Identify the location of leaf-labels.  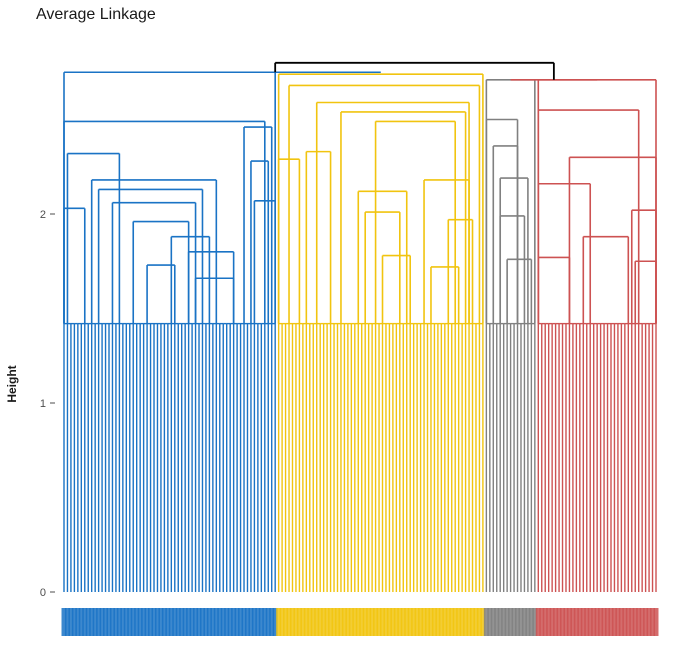
(360, 622).